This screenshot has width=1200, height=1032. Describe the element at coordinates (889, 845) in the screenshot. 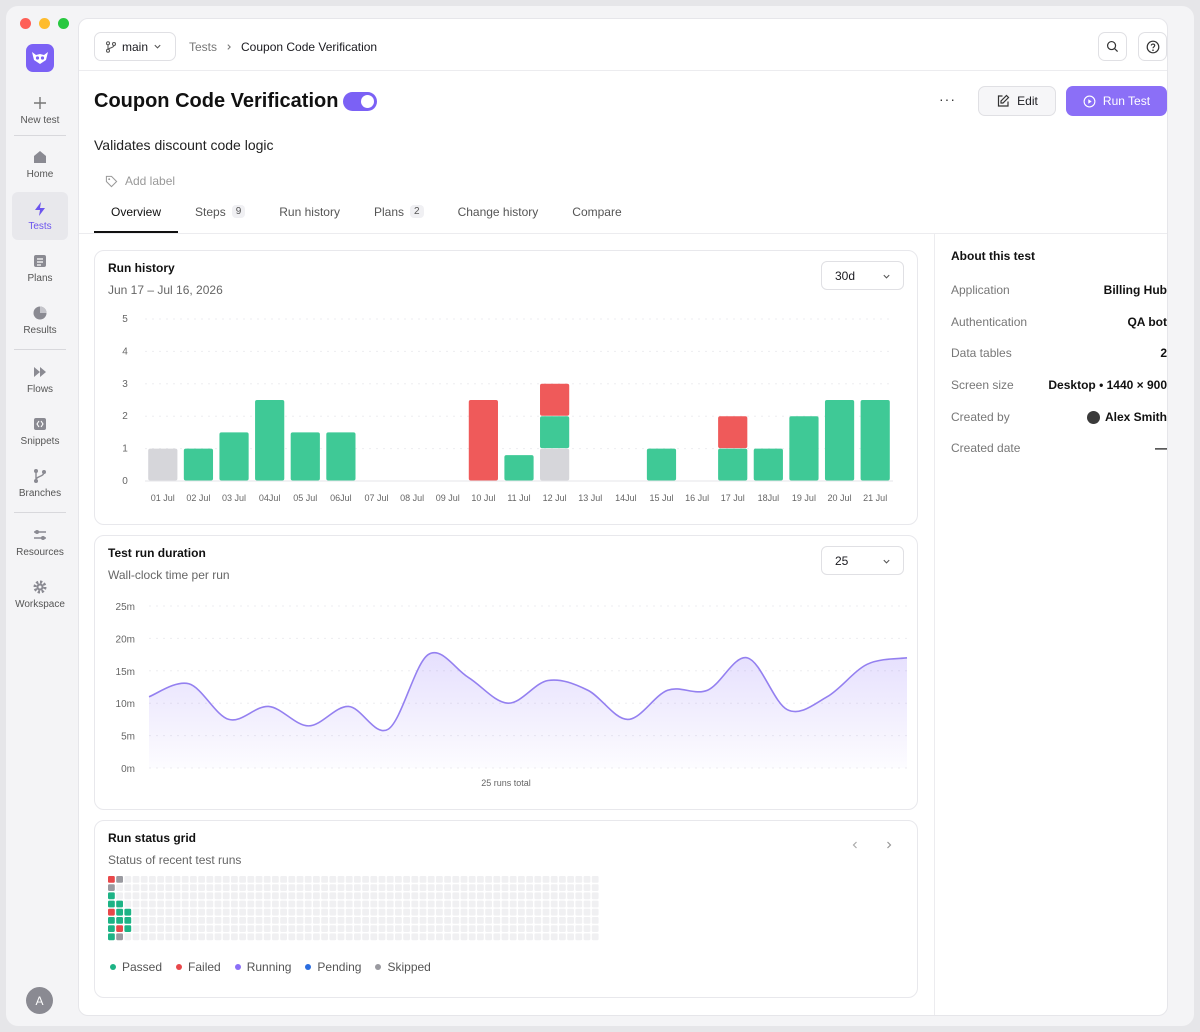

I see `chevron-right-icon` at that location.